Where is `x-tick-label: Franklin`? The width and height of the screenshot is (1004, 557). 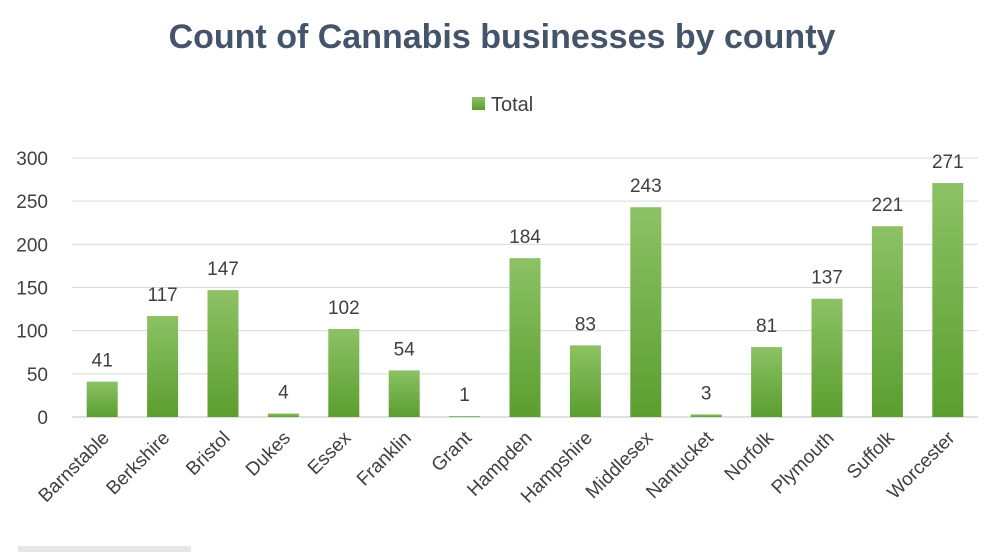
x-tick-label: Franklin is located at coordinates (384, 459).